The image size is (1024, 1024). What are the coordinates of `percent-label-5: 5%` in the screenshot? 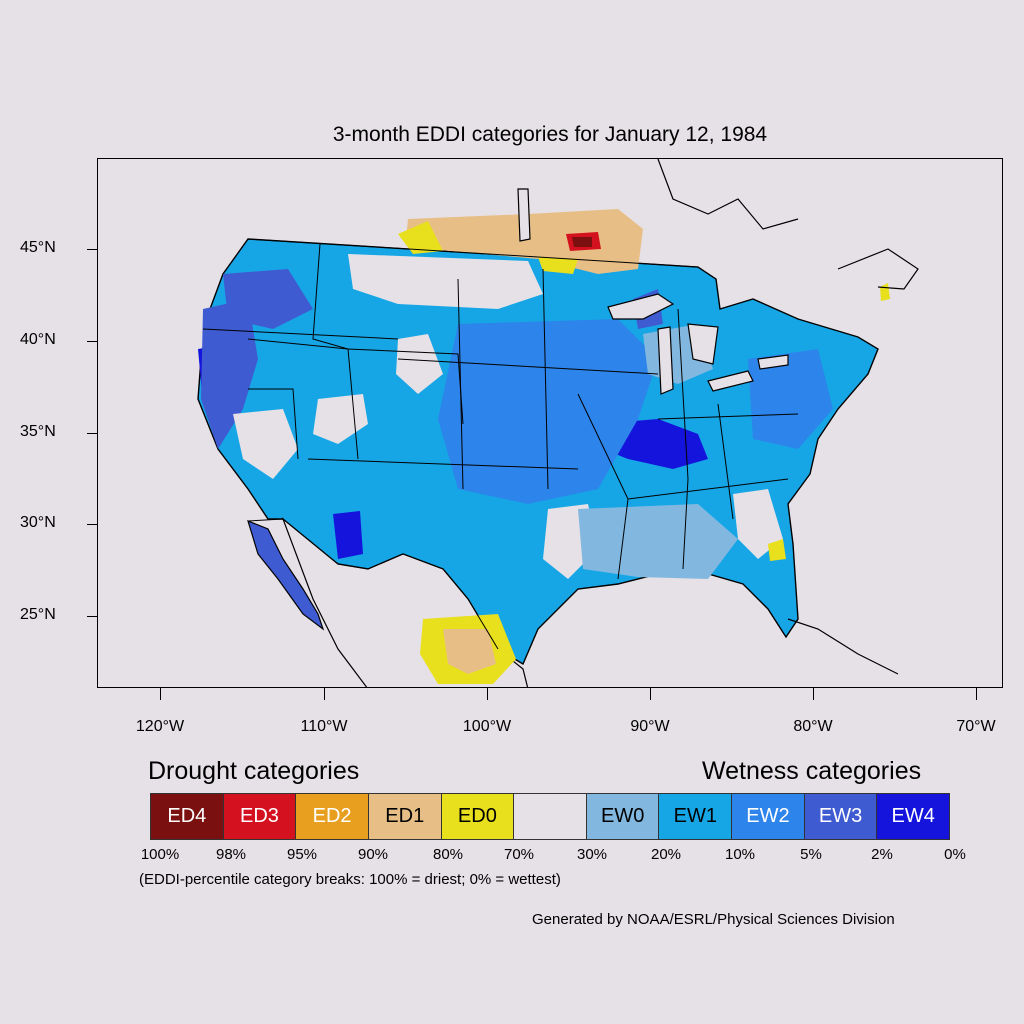 It's located at (811, 854).